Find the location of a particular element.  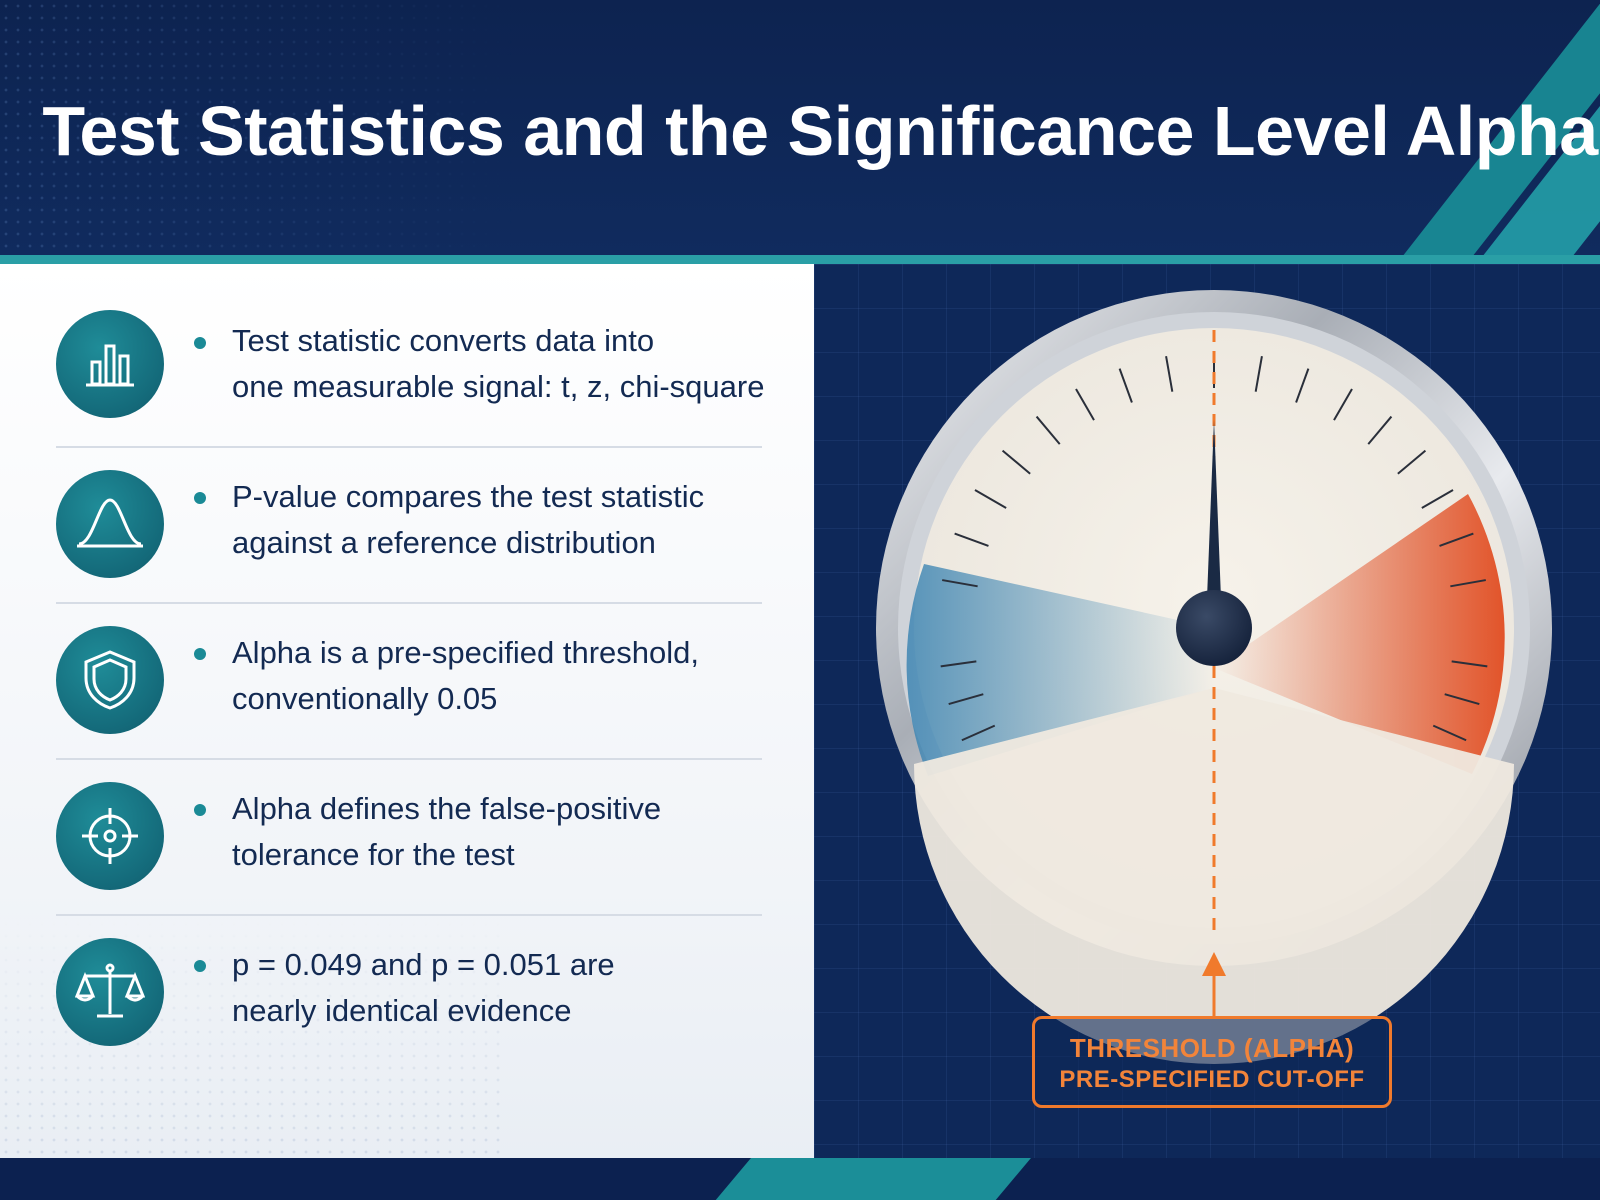

gauge-right-zone is located at coordinates (1359, 634).